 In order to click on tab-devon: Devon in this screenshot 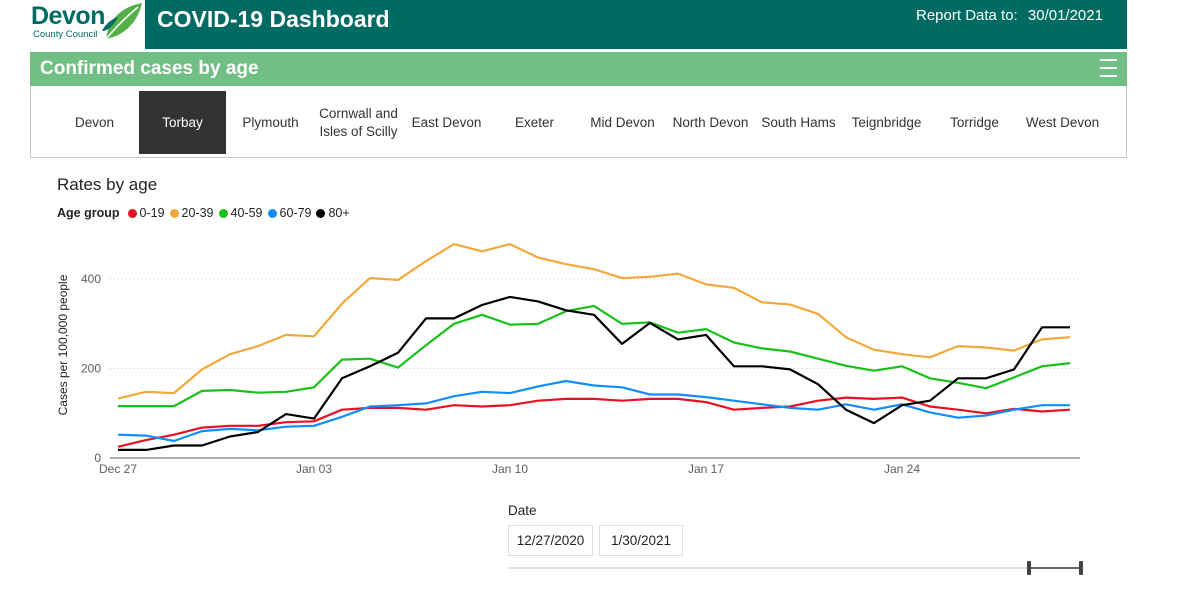, I will do `click(94, 122)`.